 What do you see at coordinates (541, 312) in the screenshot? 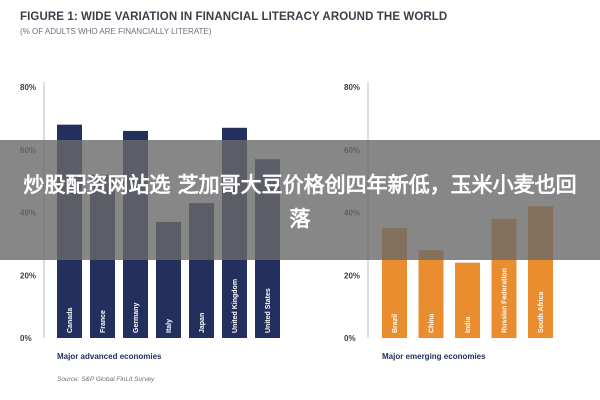
I see `bar-category-label: South Africa` at bounding box center [541, 312].